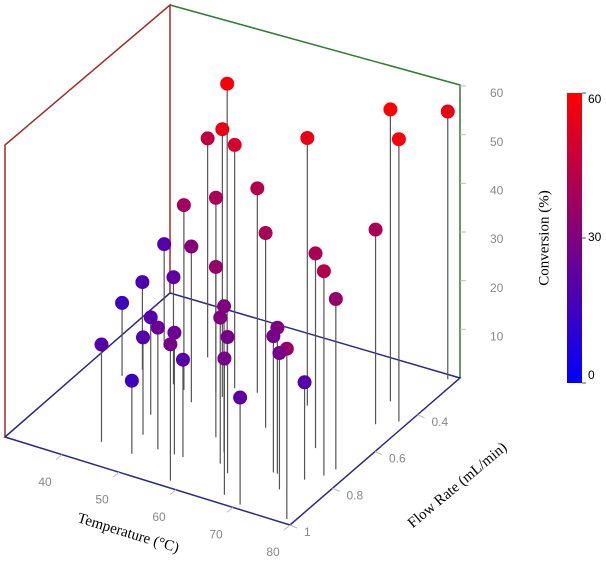 The height and width of the screenshot is (561, 606). What do you see at coordinates (595, 237) in the screenshot?
I see `colorbar-tick-label: 30` at bounding box center [595, 237].